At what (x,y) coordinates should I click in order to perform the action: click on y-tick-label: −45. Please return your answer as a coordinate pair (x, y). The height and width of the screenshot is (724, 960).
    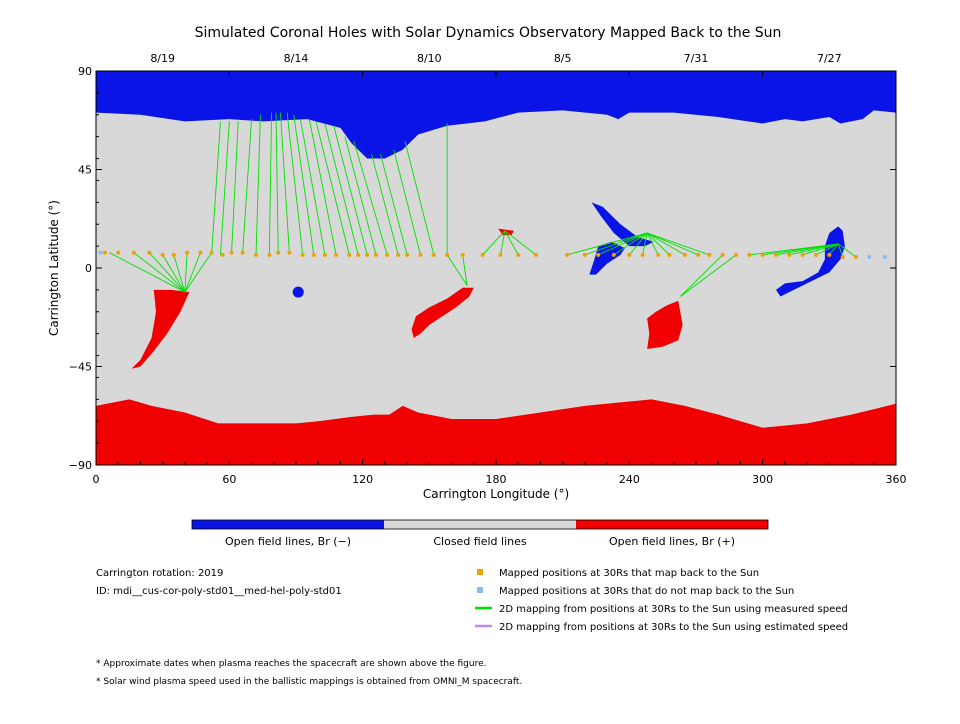
    Looking at the image, I should click on (80, 367).